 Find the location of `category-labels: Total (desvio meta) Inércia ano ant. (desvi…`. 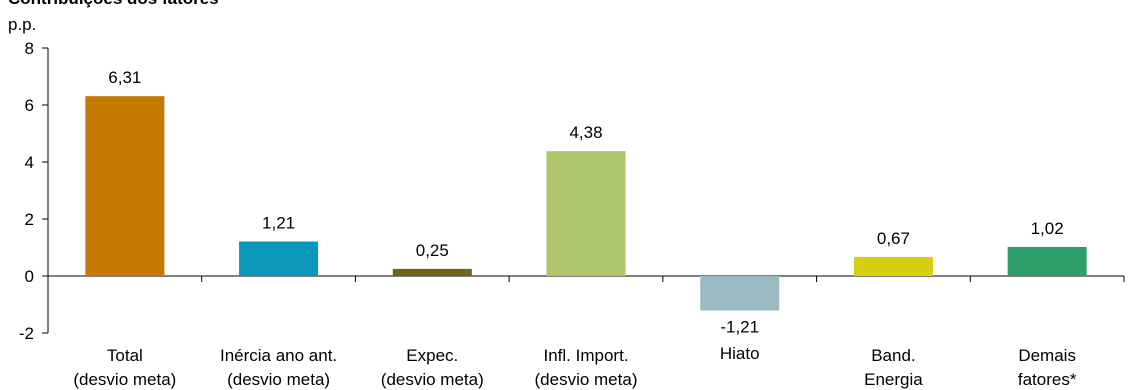

category-labels: Total (desvio meta) Inércia ano ant. (desvi… is located at coordinates (574, 366).